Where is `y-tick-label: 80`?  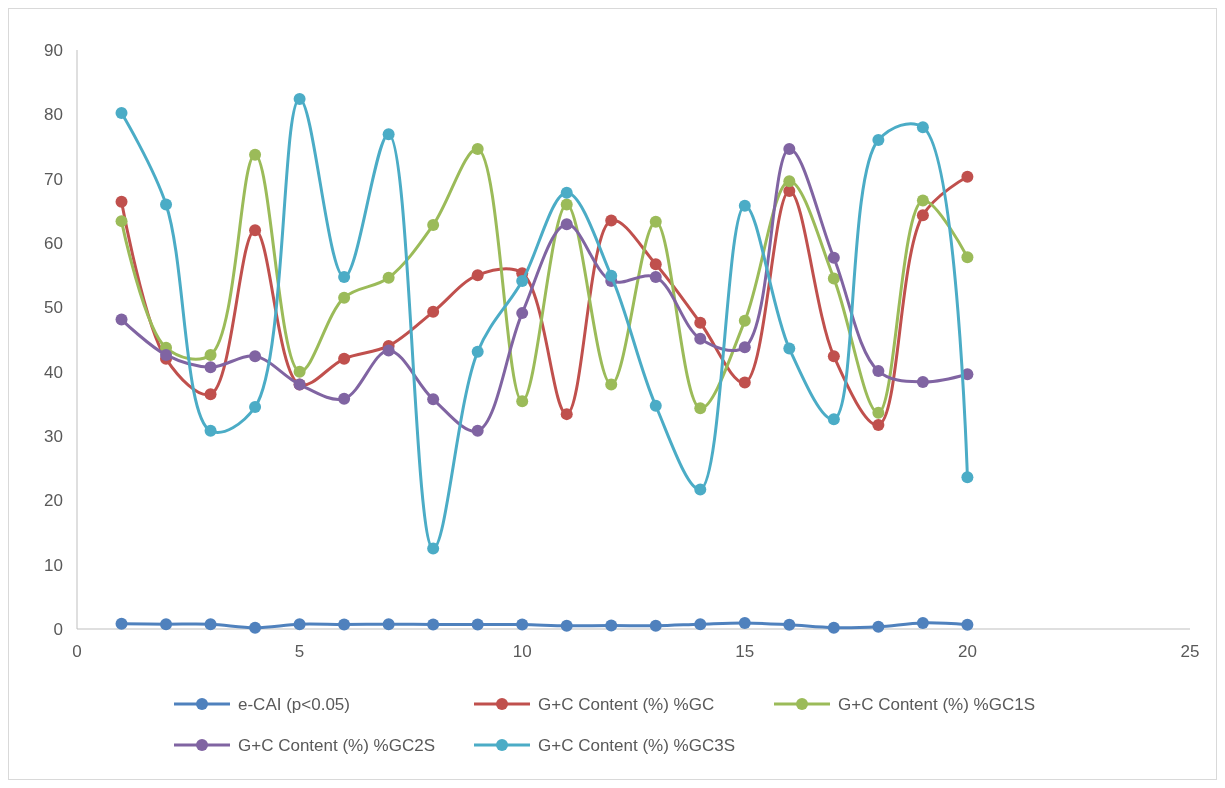 y-tick-label: 80 is located at coordinates (53, 115).